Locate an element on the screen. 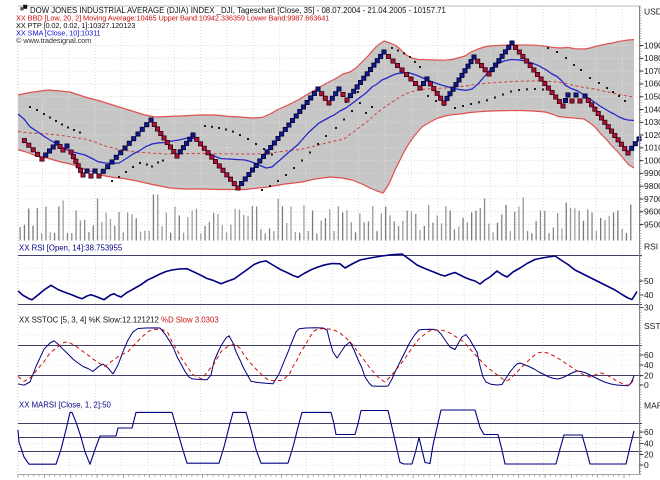 The width and height of the screenshot is (660, 480). svg-text: 10600 is located at coordinates (652, 84).